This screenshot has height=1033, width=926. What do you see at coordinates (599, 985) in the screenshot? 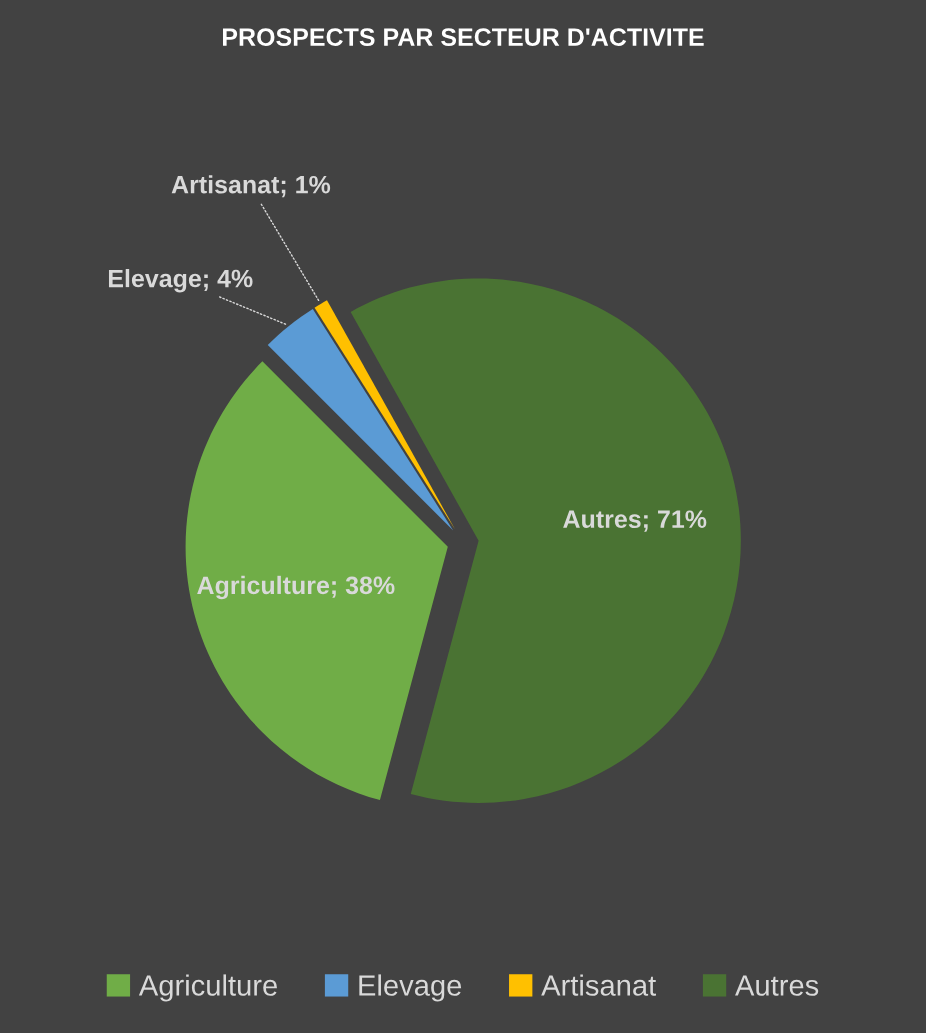
I see `legend-label: Artisanat` at bounding box center [599, 985].